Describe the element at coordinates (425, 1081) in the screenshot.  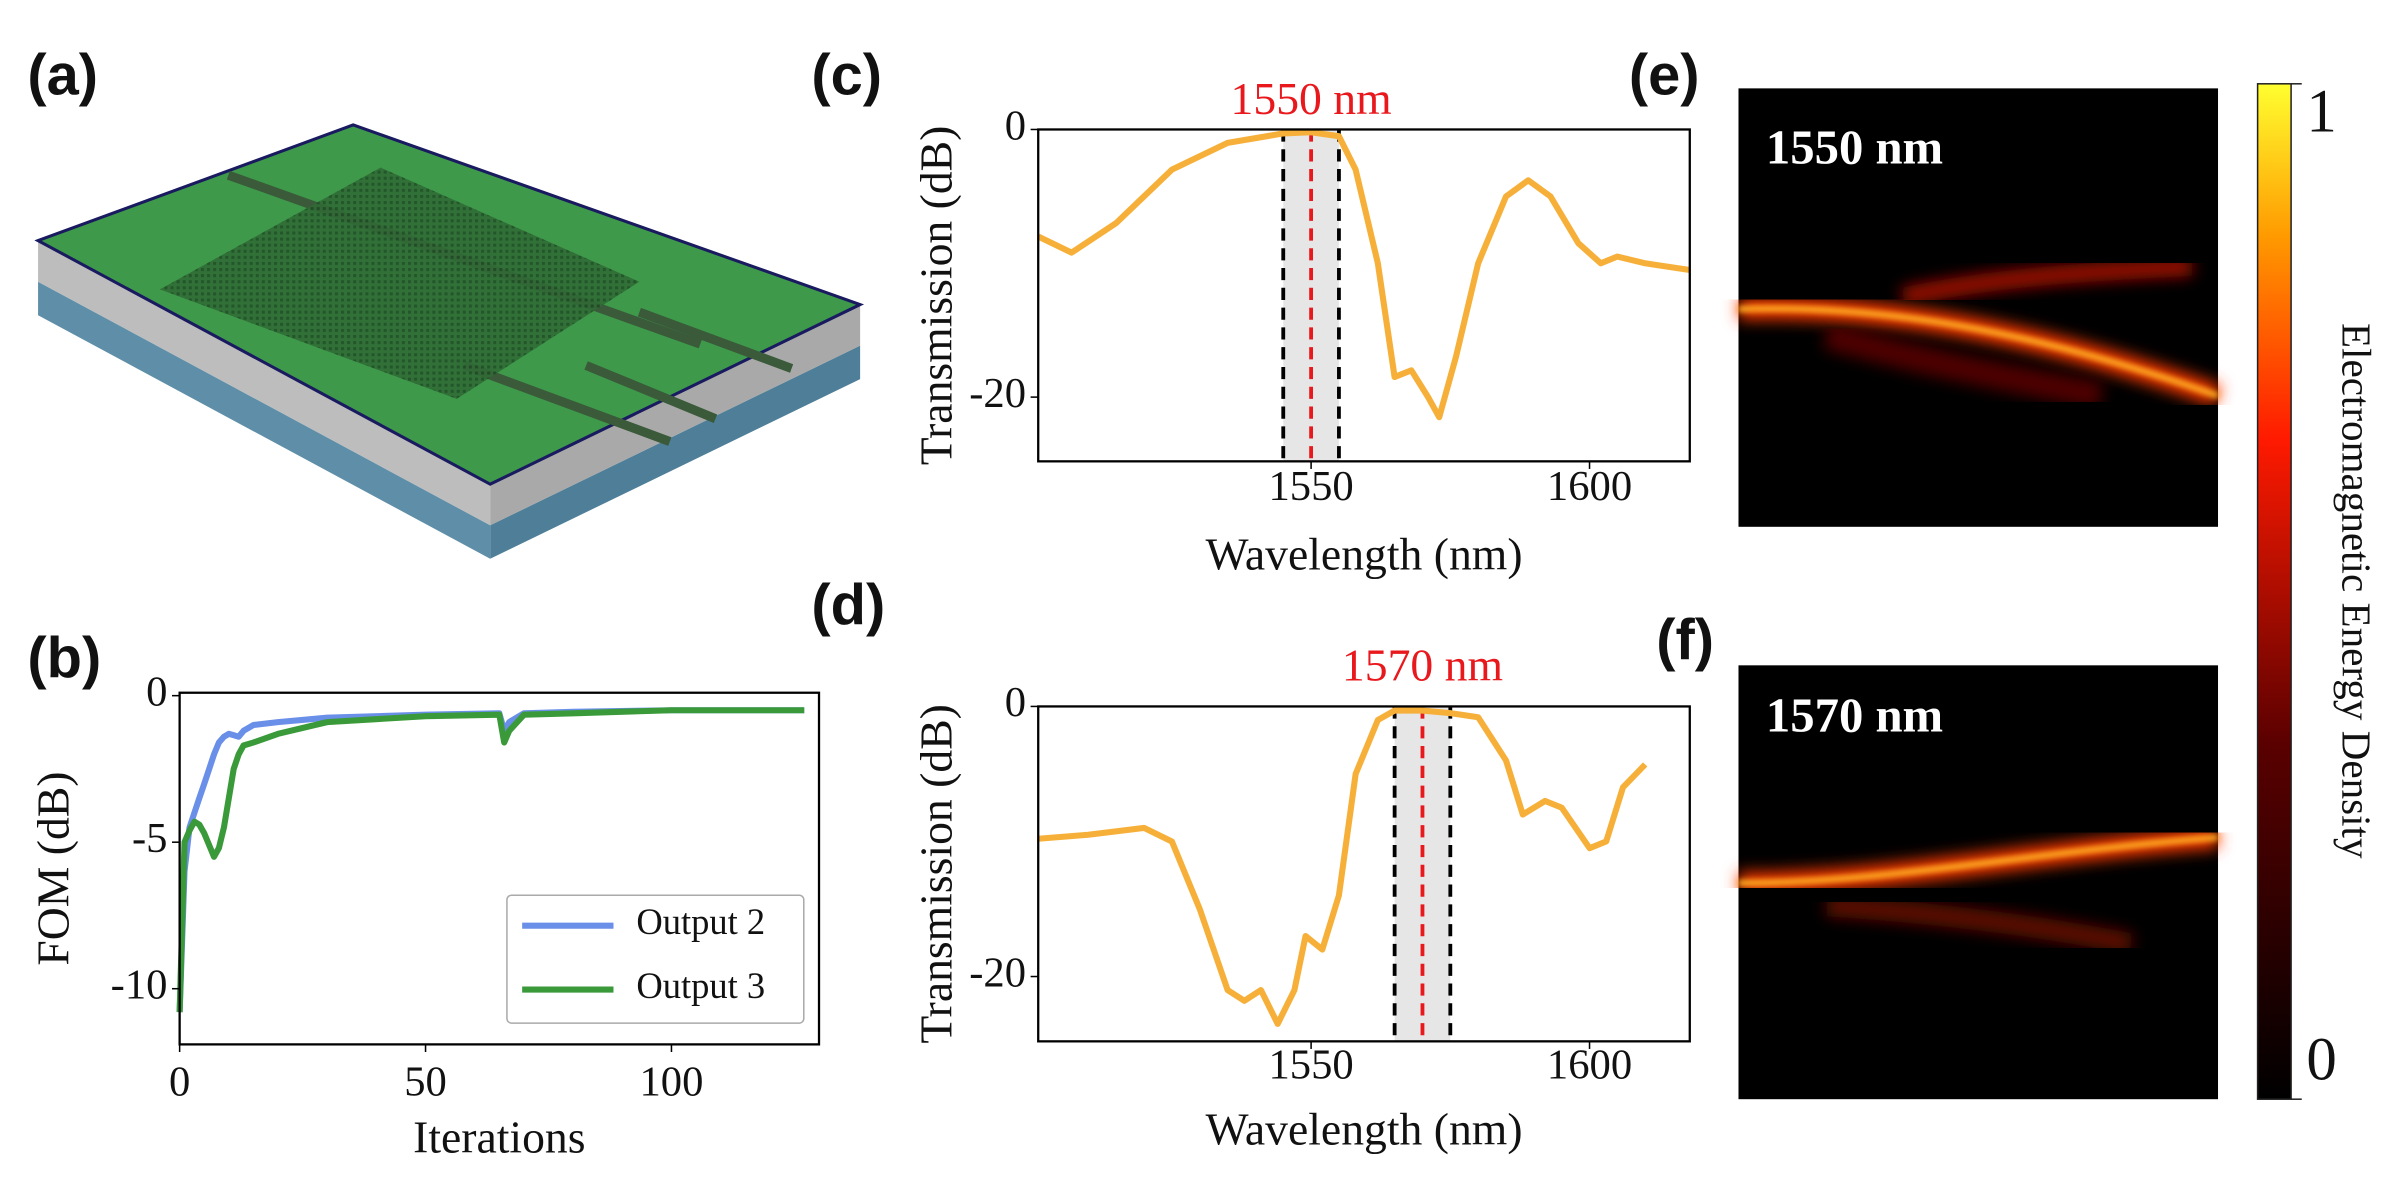
I see `x-tick-label: 50` at that location.